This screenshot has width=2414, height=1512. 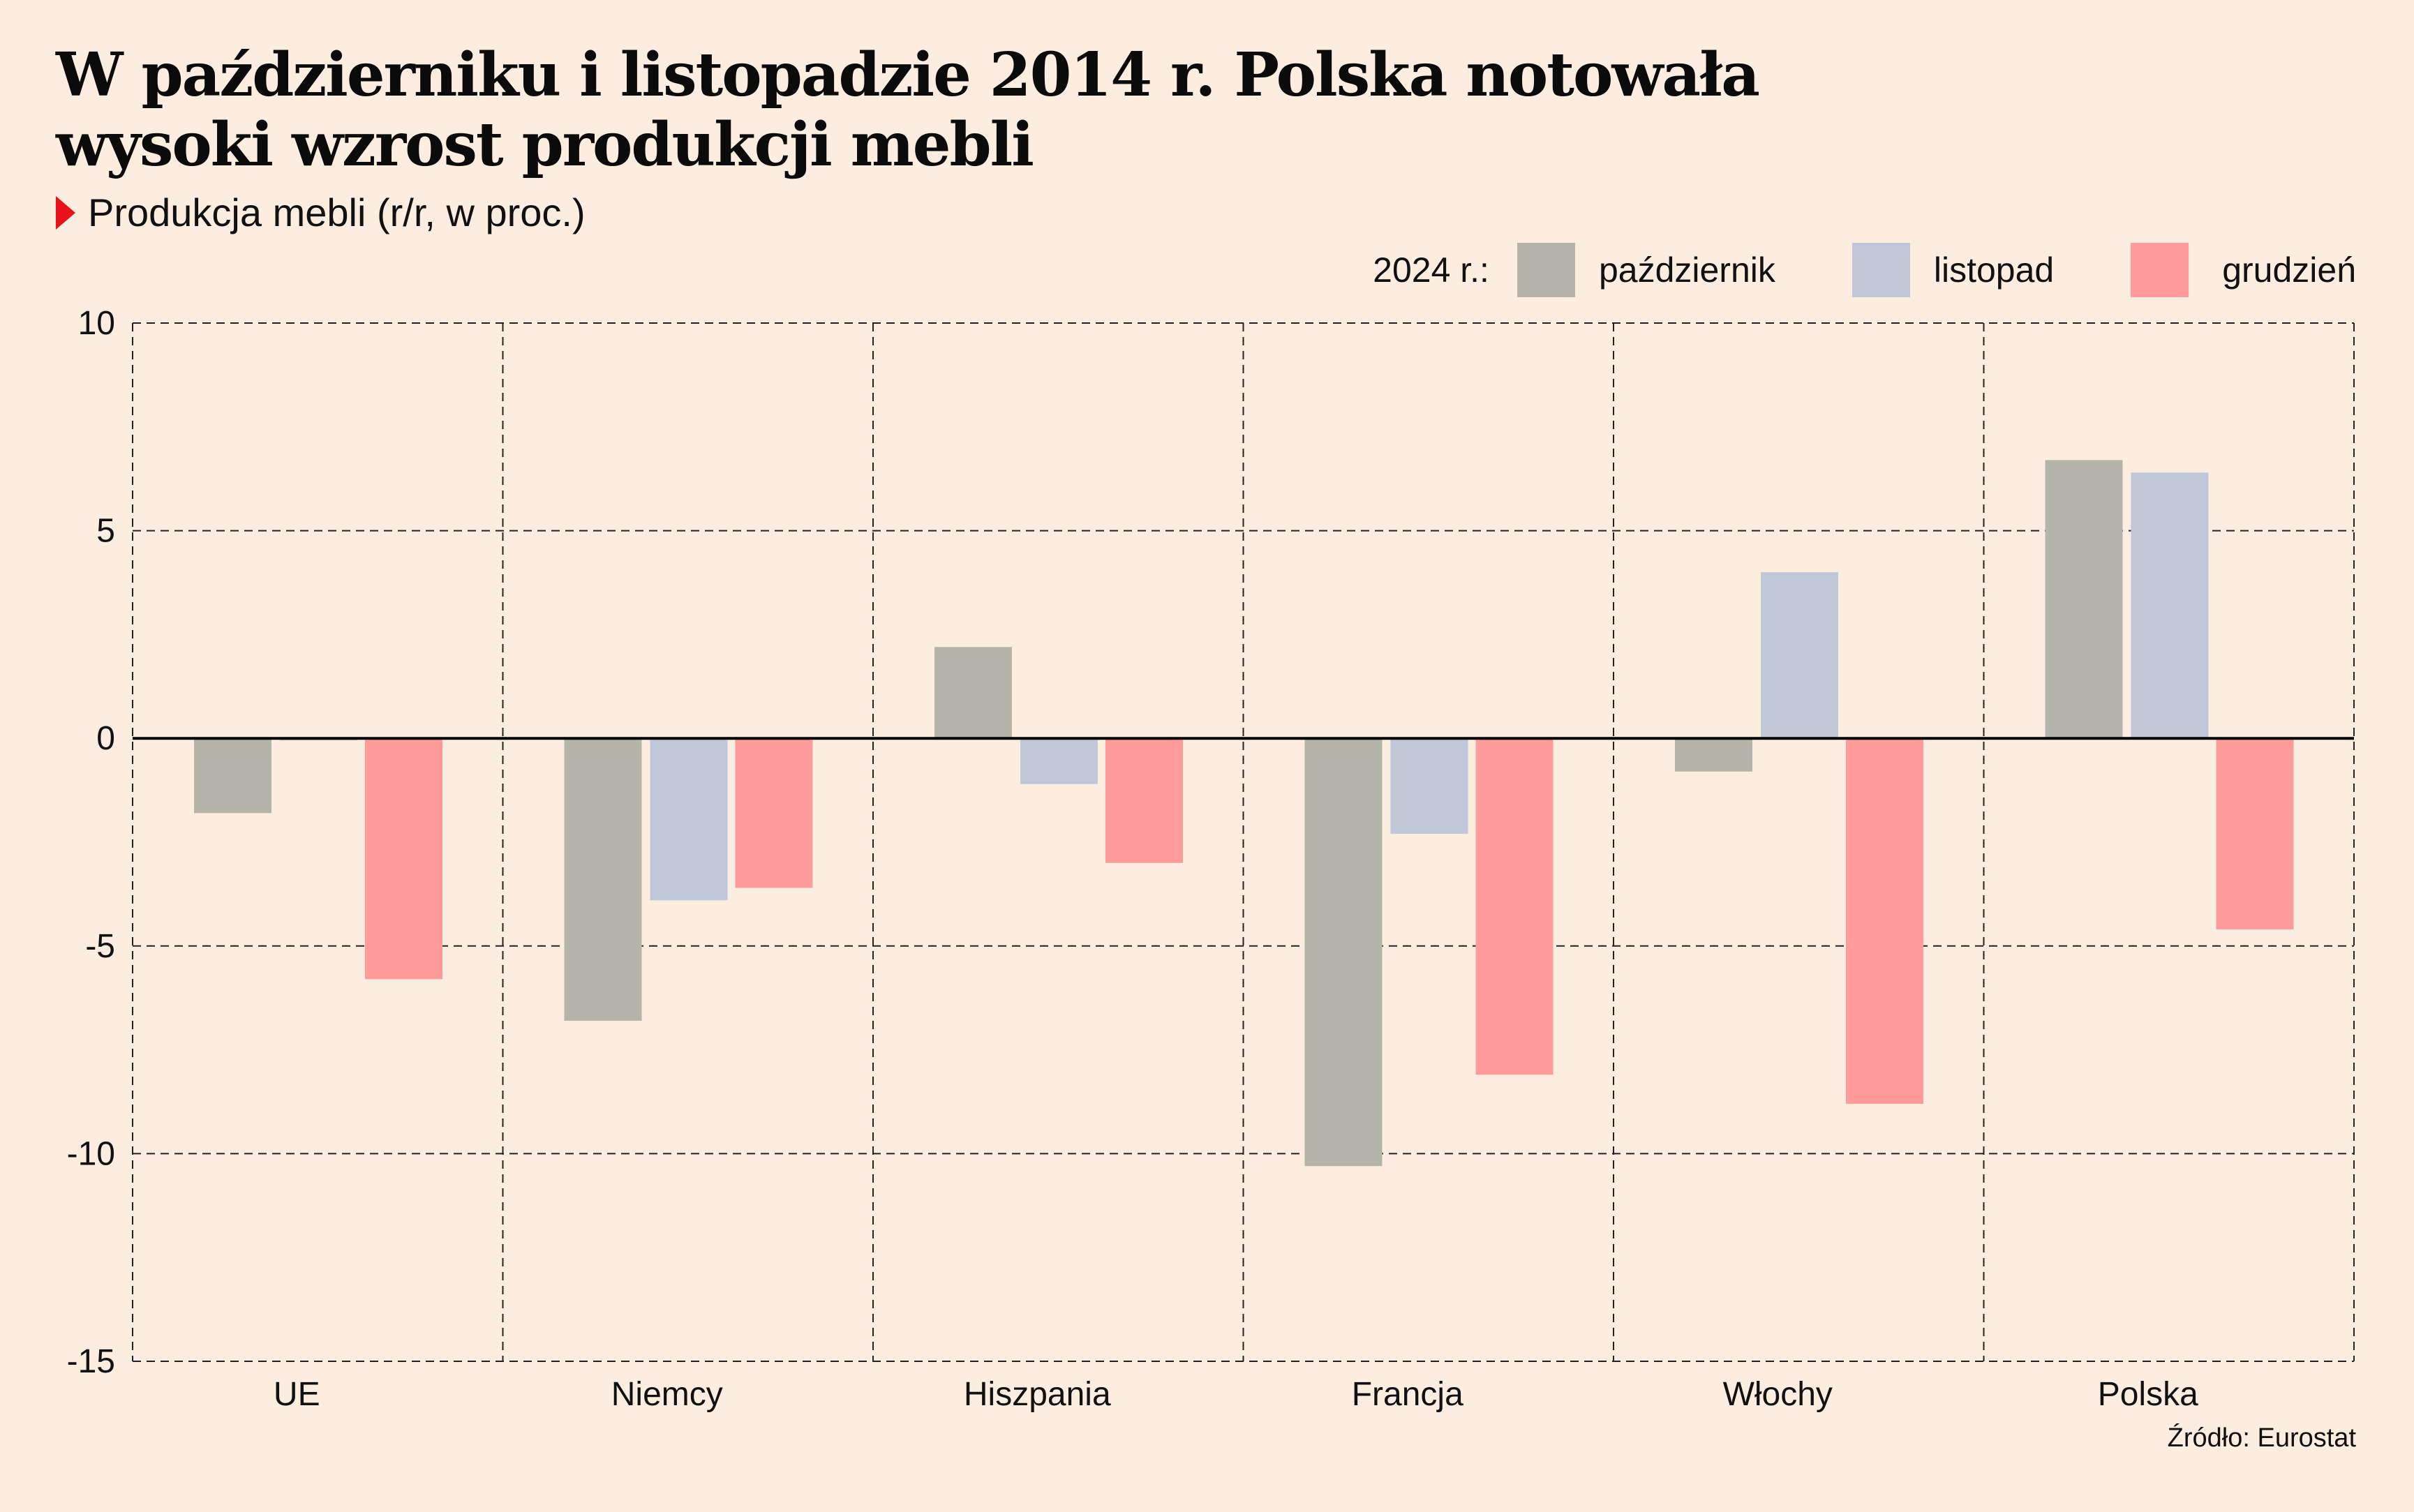 What do you see at coordinates (2148, 1394) in the screenshot?
I see `x-tick-label: Polska` at bounding box center [2148, 1394].